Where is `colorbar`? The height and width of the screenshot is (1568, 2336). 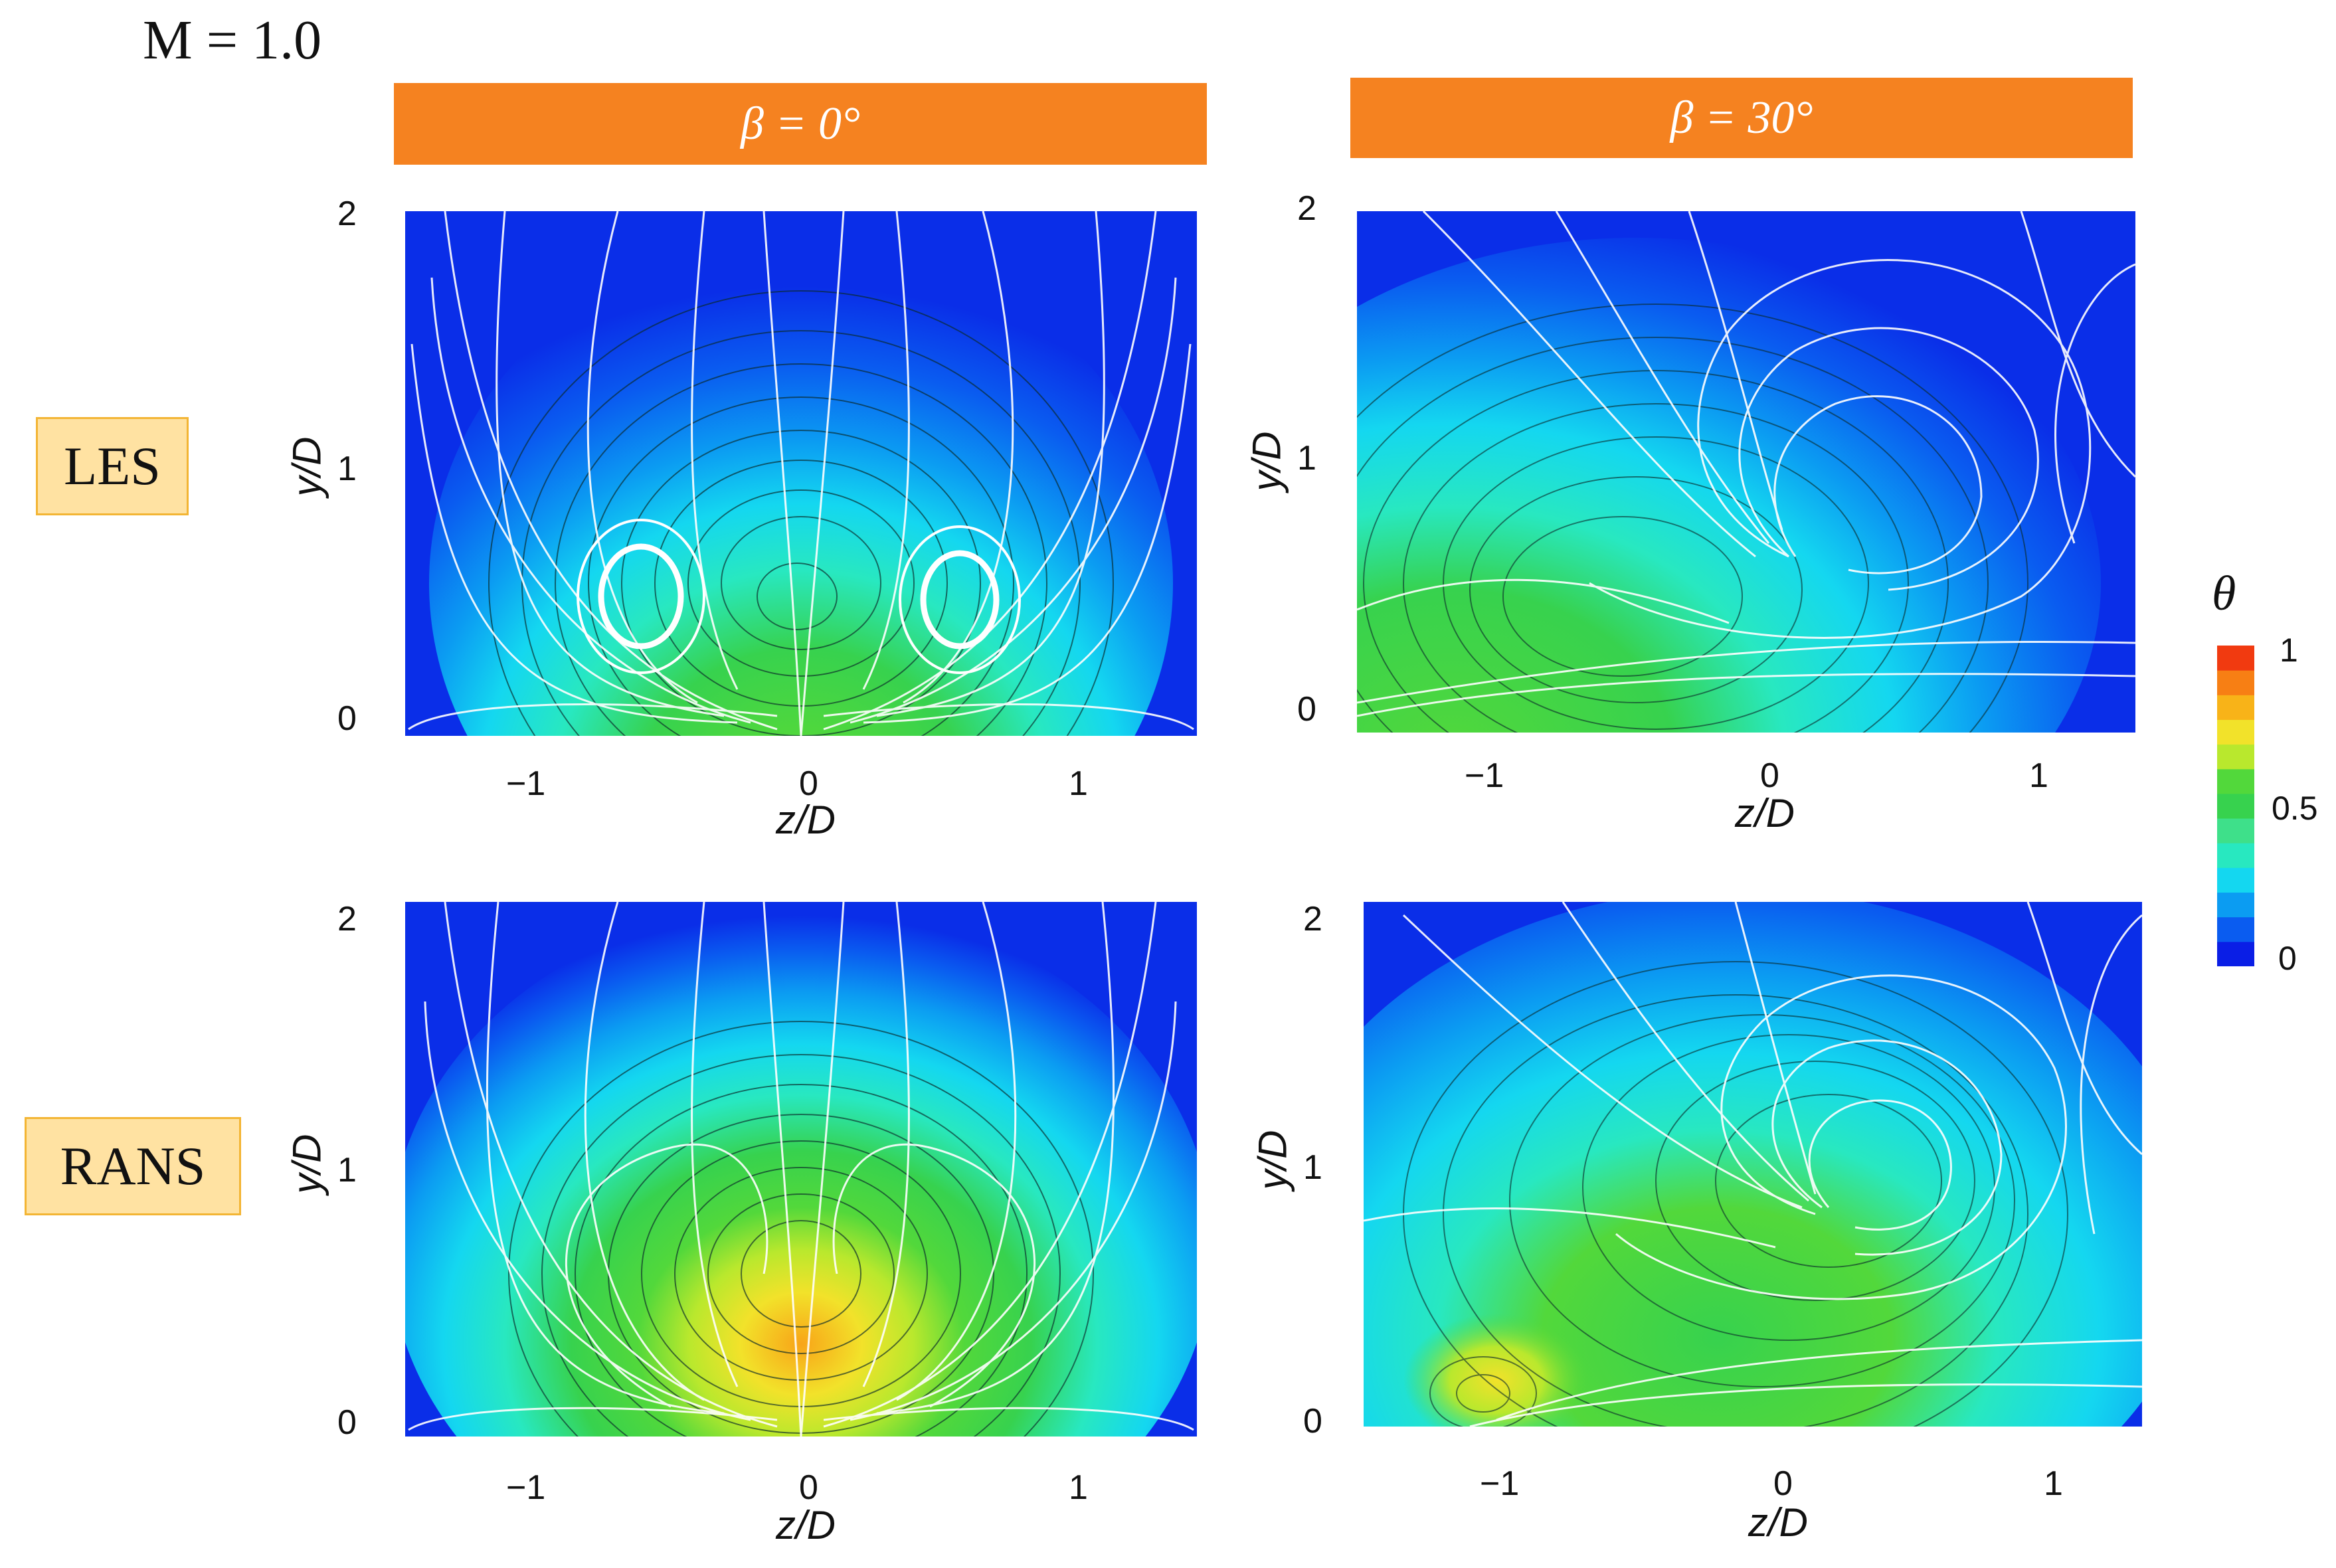 colorbar is located at coordinates (2235, 806).